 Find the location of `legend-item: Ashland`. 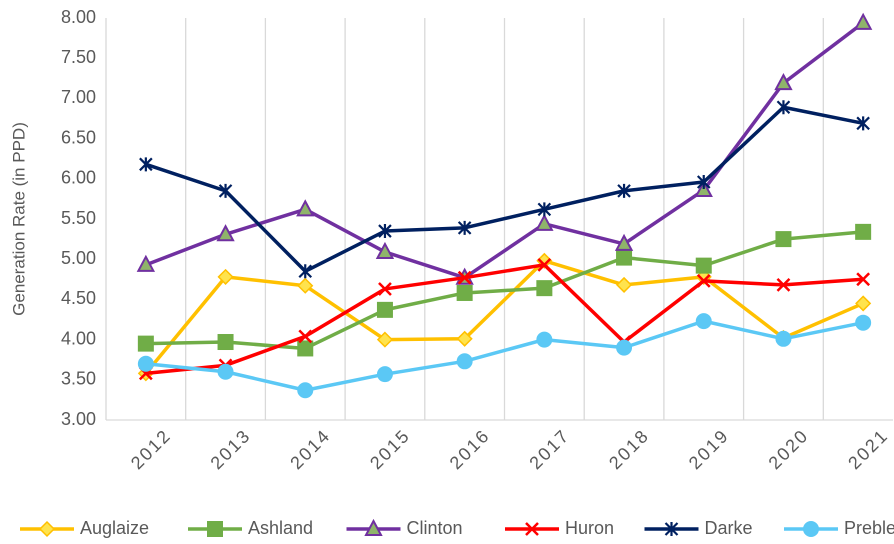

legend-item: Ashland is located at coordinates (250, 528).